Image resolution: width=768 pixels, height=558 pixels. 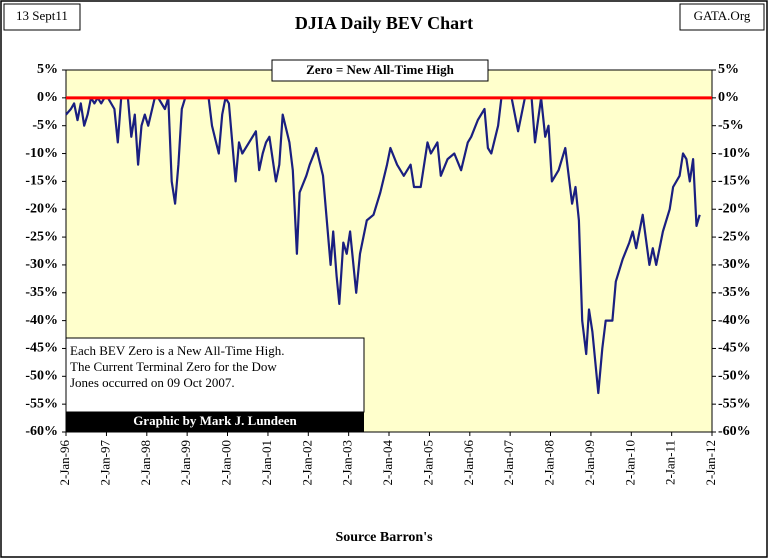 What do you see at coordinates (734, 153) in the screenshot?
I see `y2-tick-label: -10%` at bounding box center [734, 153].